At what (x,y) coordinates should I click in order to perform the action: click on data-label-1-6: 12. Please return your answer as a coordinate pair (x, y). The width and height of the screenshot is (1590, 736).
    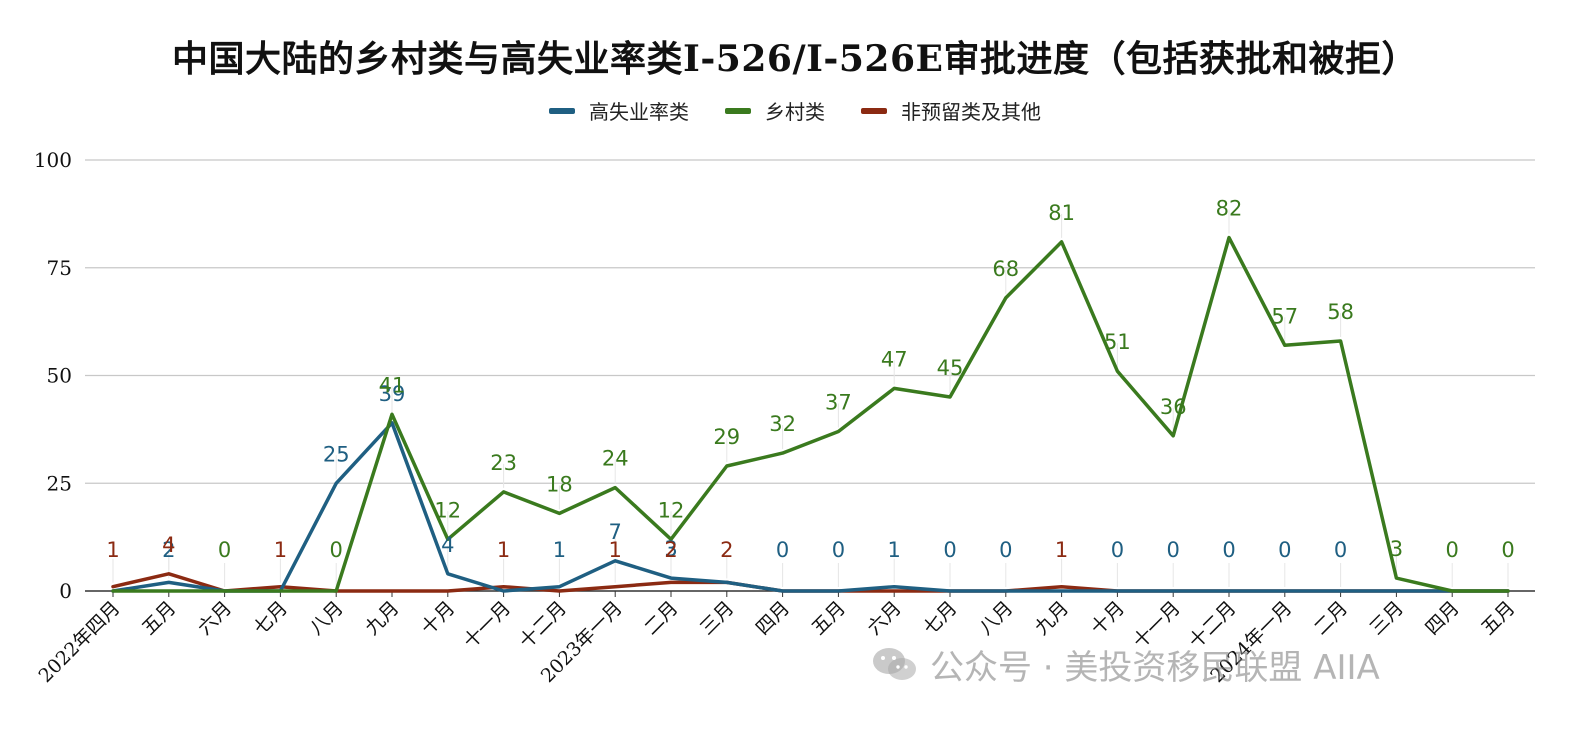
    Looking at the image, I should click on (447, 510).